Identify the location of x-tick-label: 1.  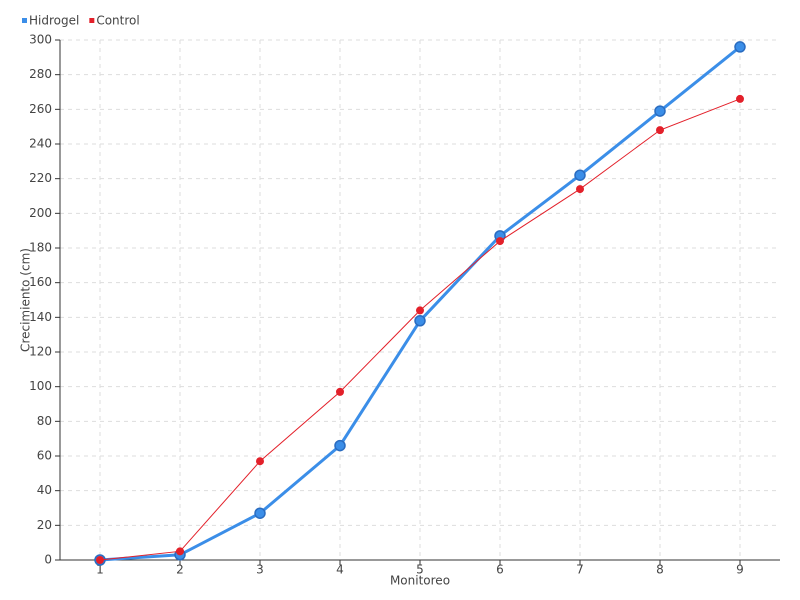
(100, 570).